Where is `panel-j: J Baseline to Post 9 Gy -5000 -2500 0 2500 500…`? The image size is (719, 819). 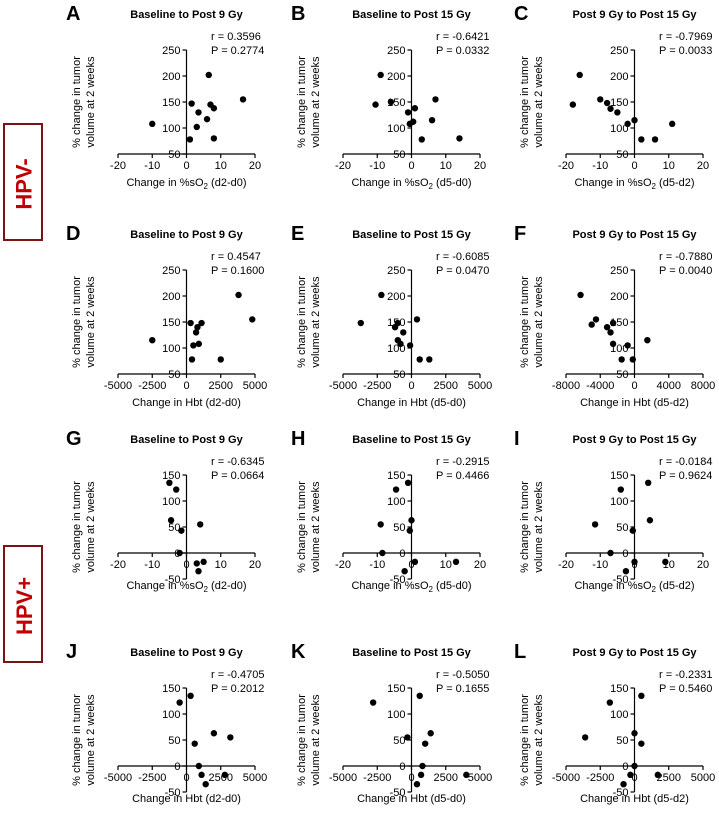 panel-j: J Baseline to Post 9 Gy -5000 -2500 0 2500 500… is located at coordinates (166, 723).